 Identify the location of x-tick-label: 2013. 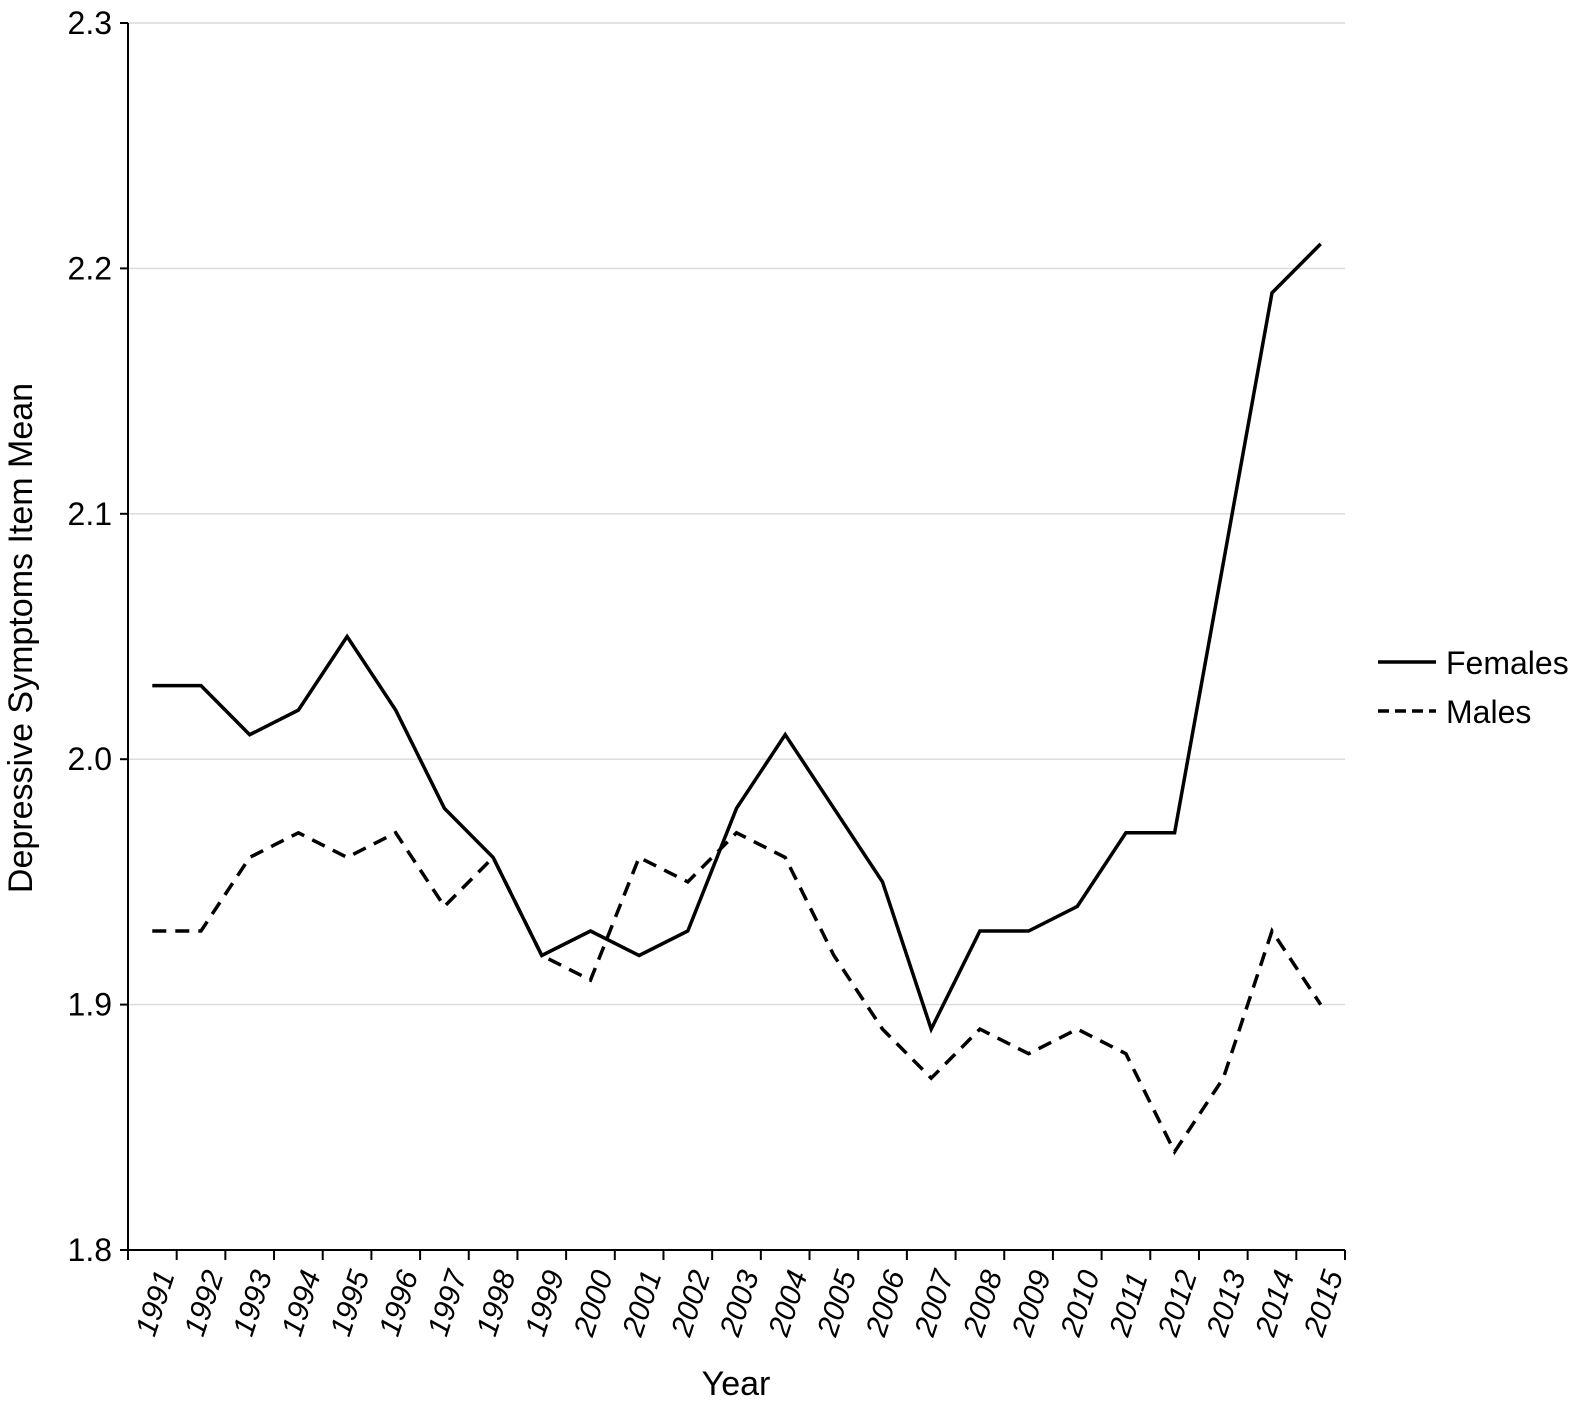
(1226, 1303).